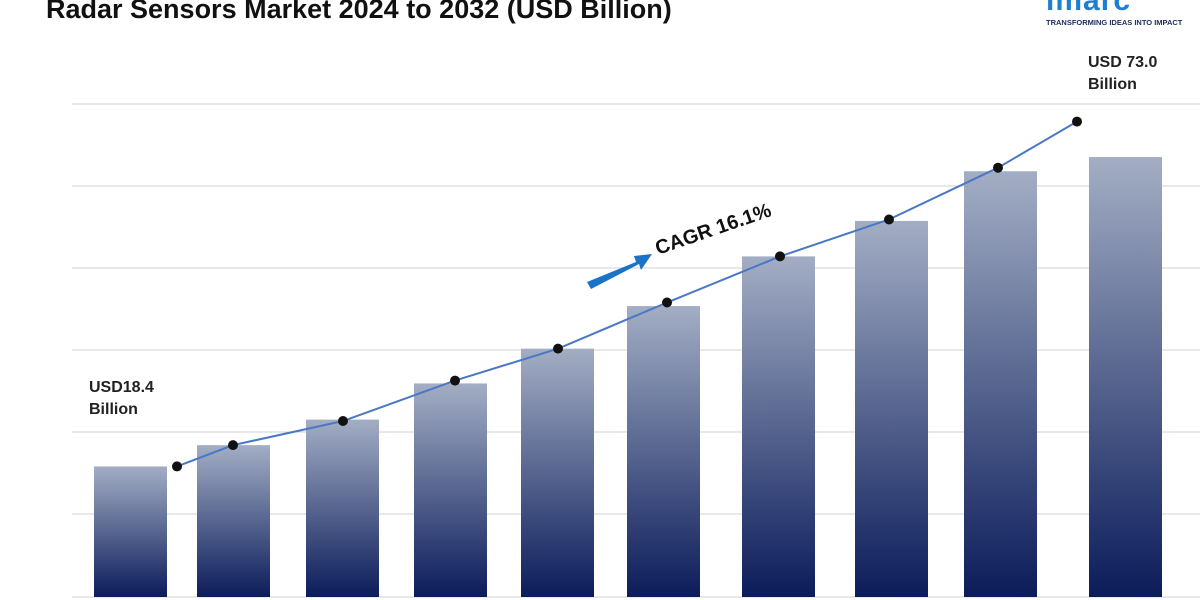 This screenshot has width=1200, height=600. I want to click on cagr-arrow, so click(619, 271).